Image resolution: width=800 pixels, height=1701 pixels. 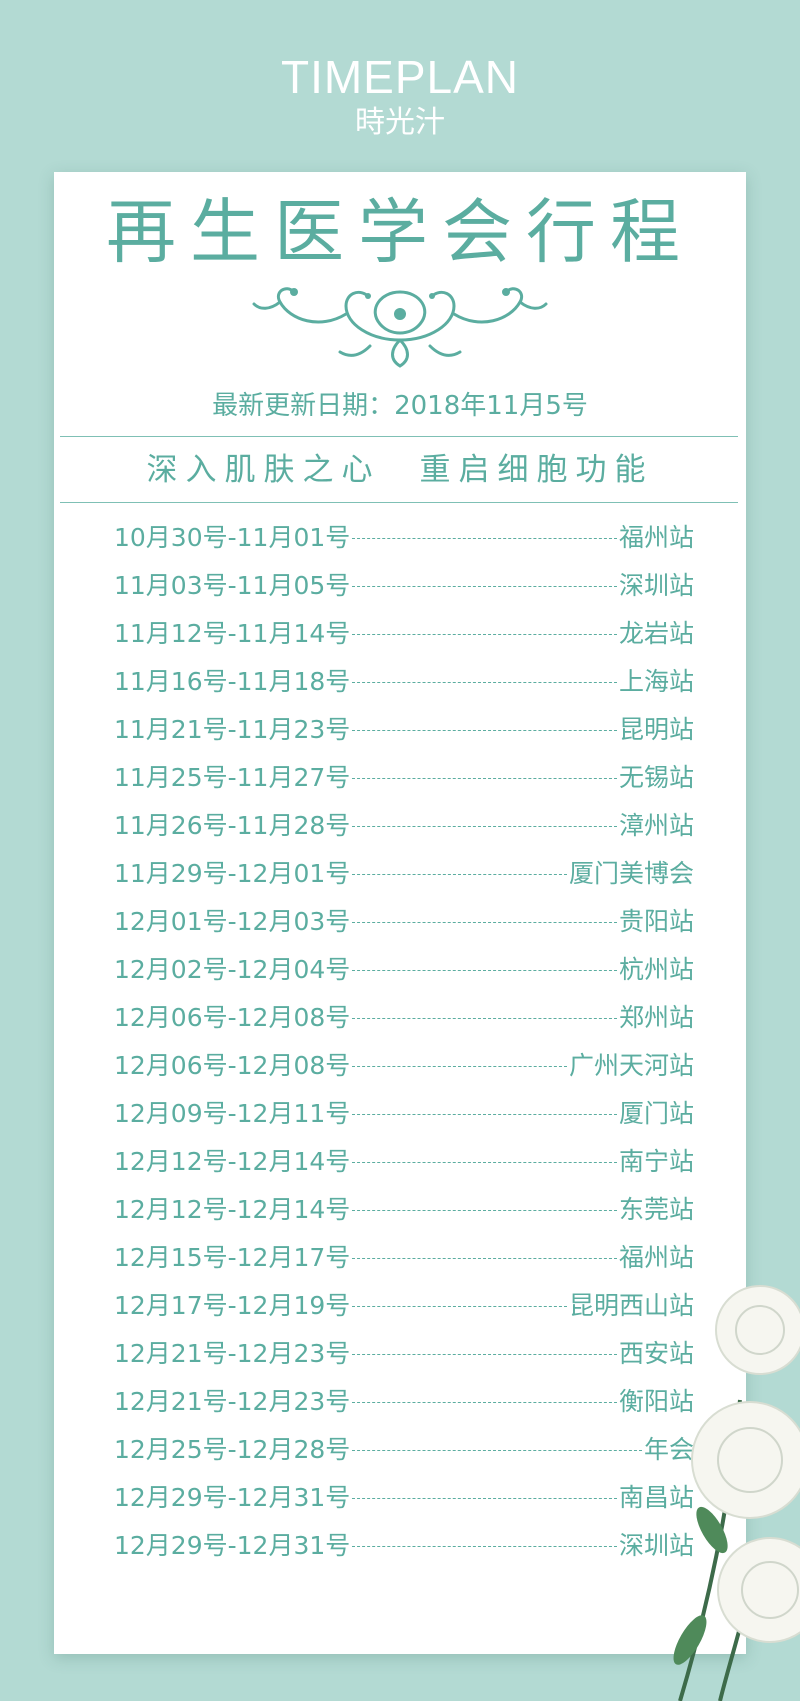 What do you see at coordinates (400, 470) in the screenshot?
I see `slogan: 深入肌肤之心 重启细胞功能` at bounding box center [400, 470].